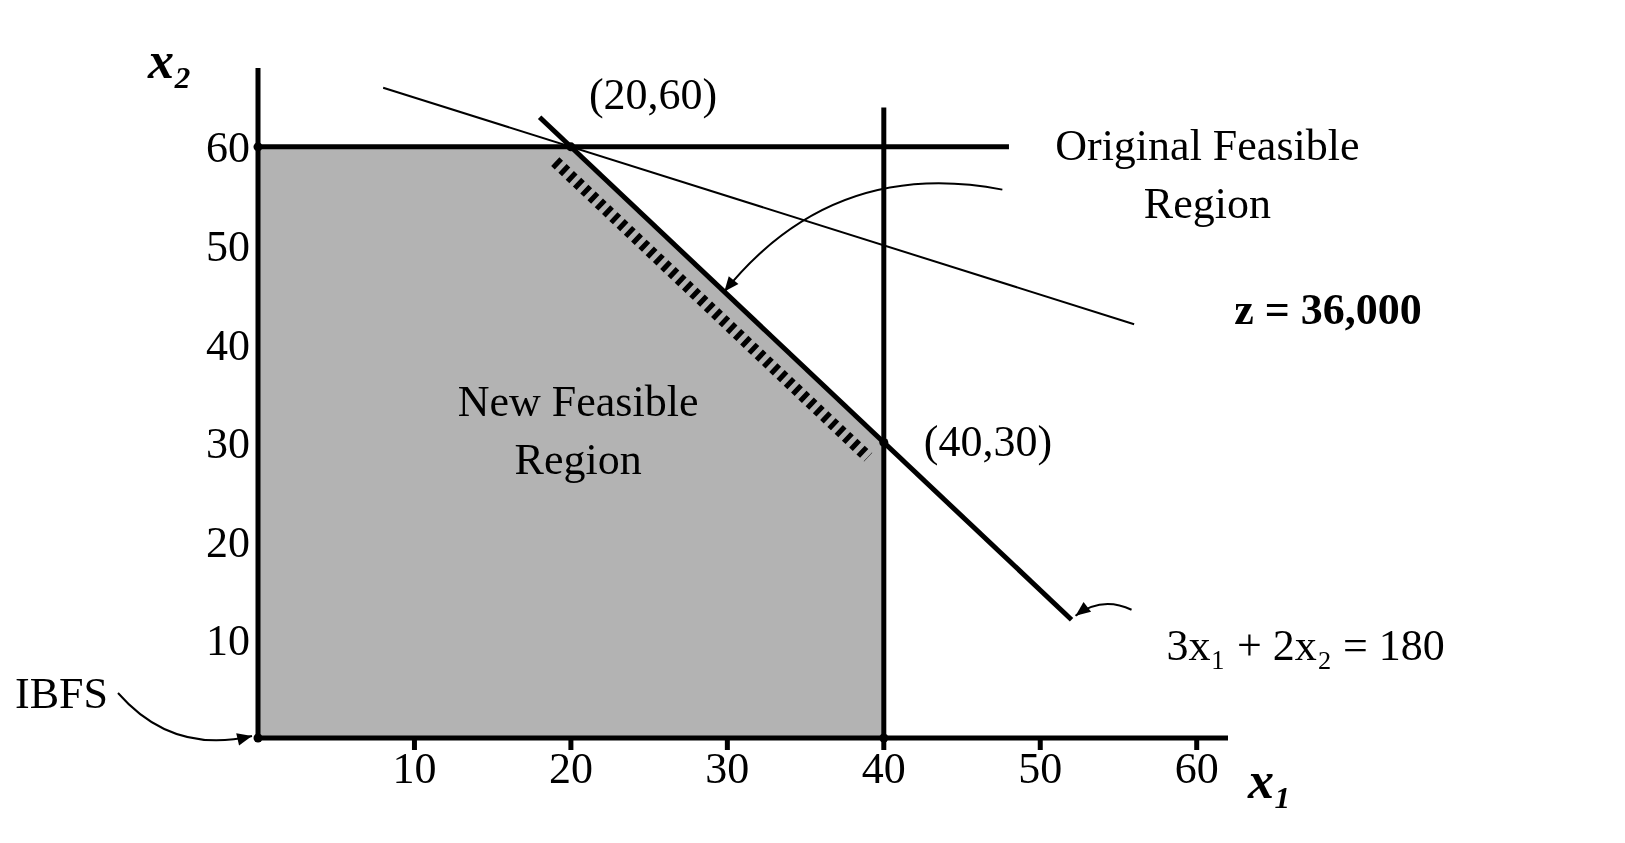 Image resolution: width=1625 pixels, height=843 pixels. Describe the element at coordinates (1270, 780) in the screenshot. I see `x-axis-title: x₁` at that location.